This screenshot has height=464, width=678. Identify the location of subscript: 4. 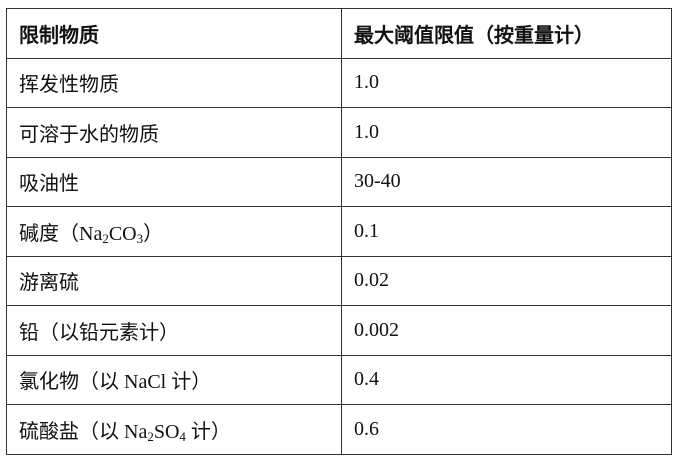
(182, 436).